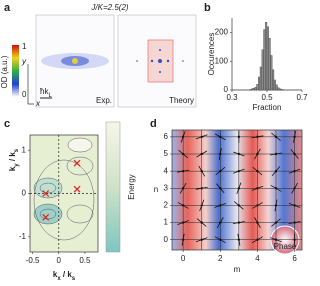  I want to click on colorbar-label: Energy, so click(131, 186).